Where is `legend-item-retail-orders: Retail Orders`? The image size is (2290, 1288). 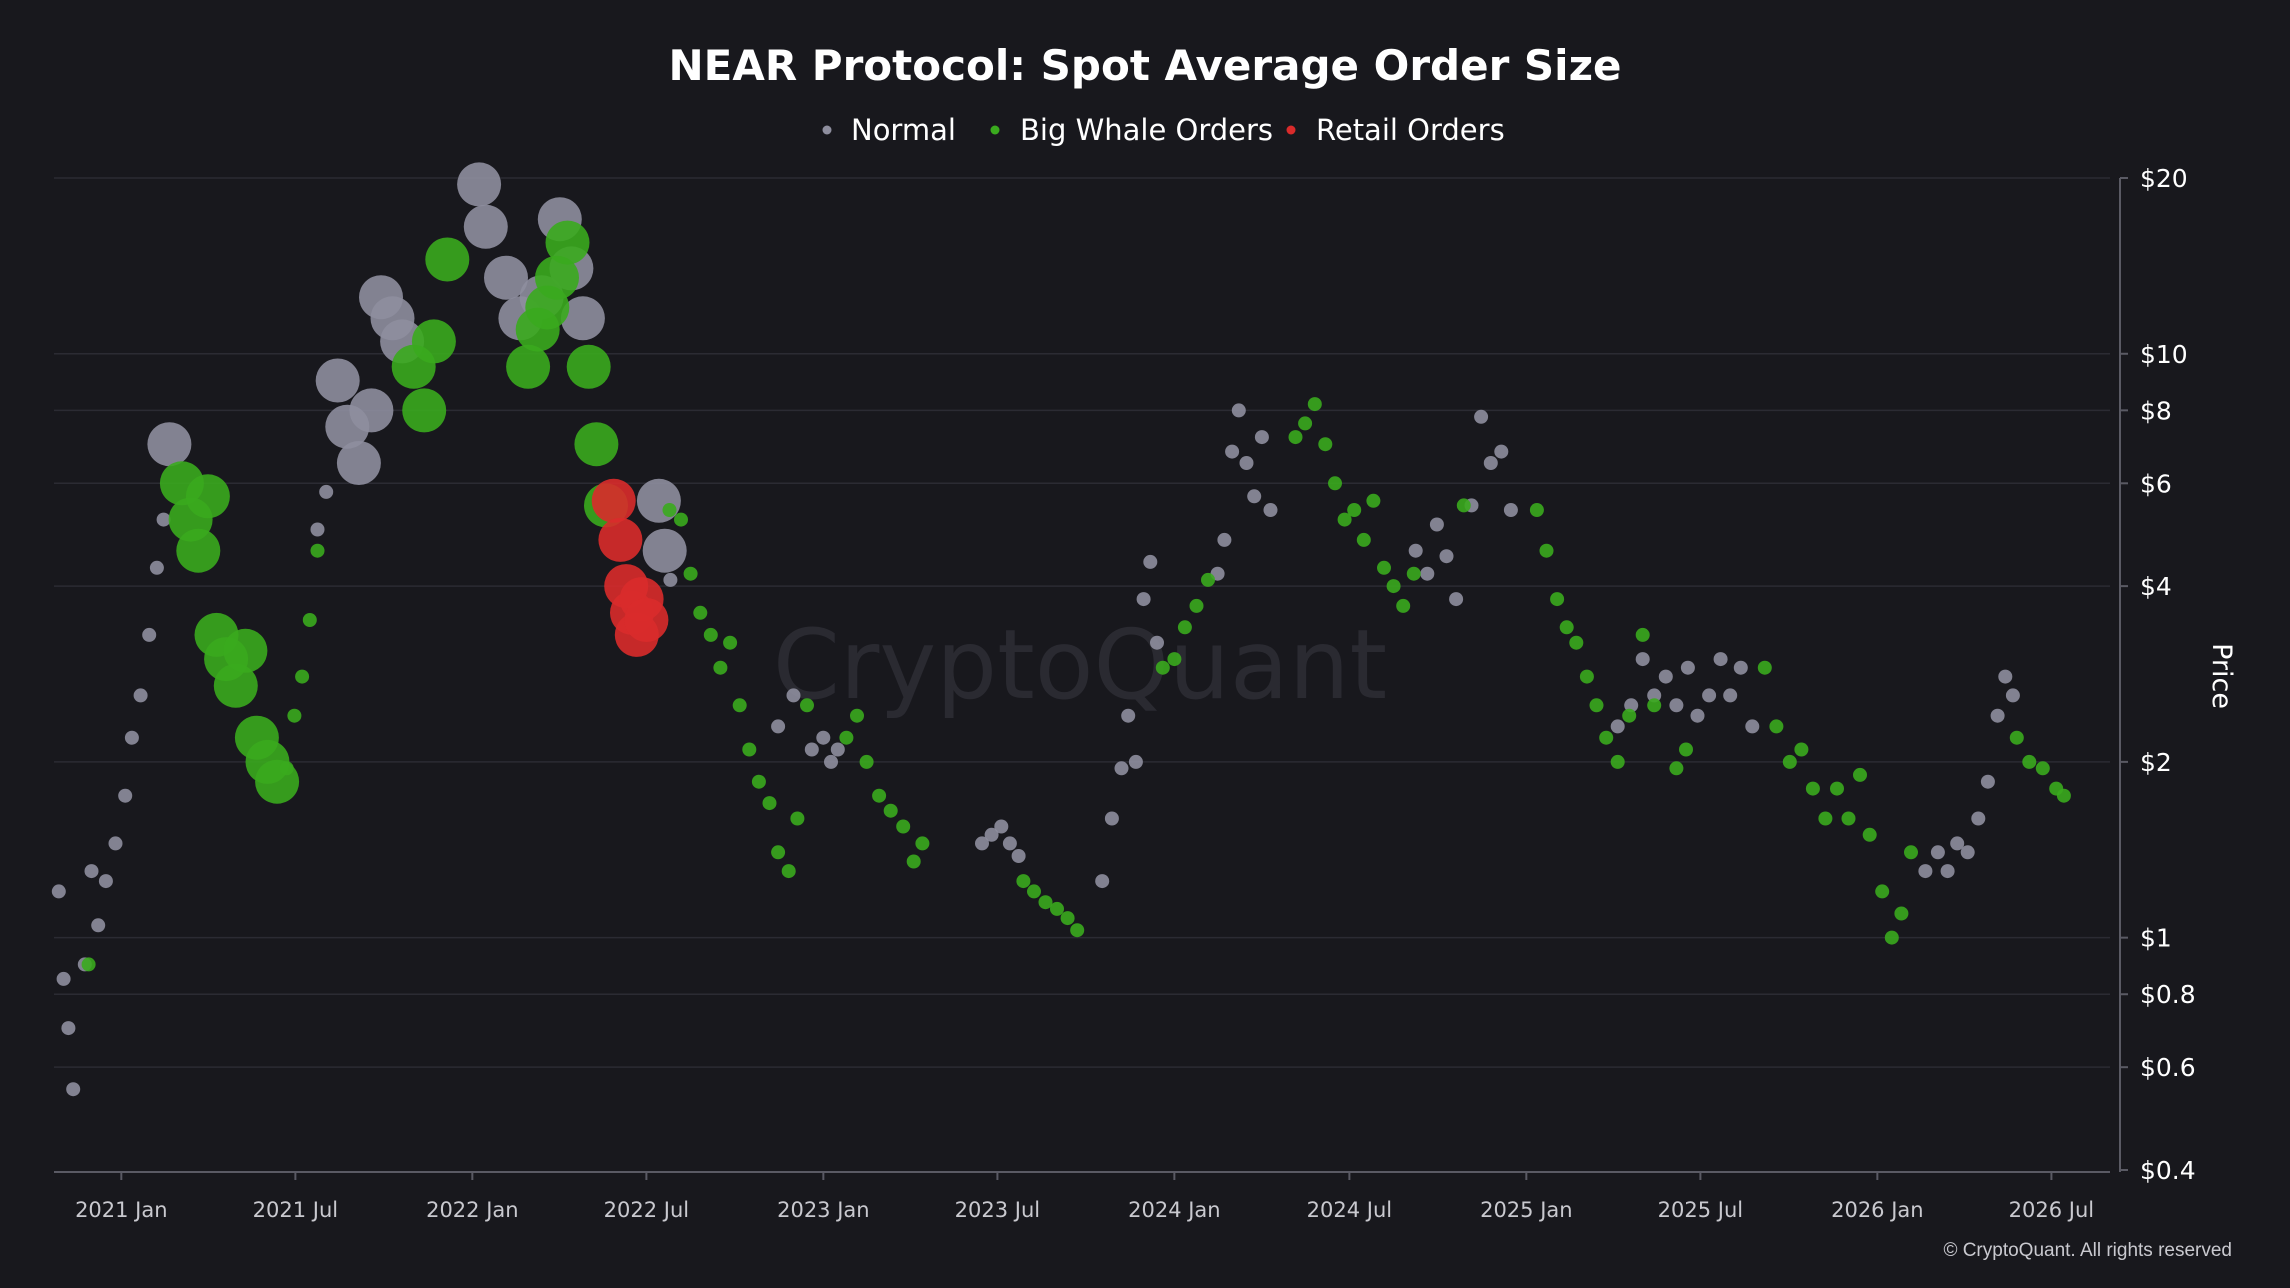 legend-item-retail-orders: Retail Orders is located at coordinates (1395, 130).